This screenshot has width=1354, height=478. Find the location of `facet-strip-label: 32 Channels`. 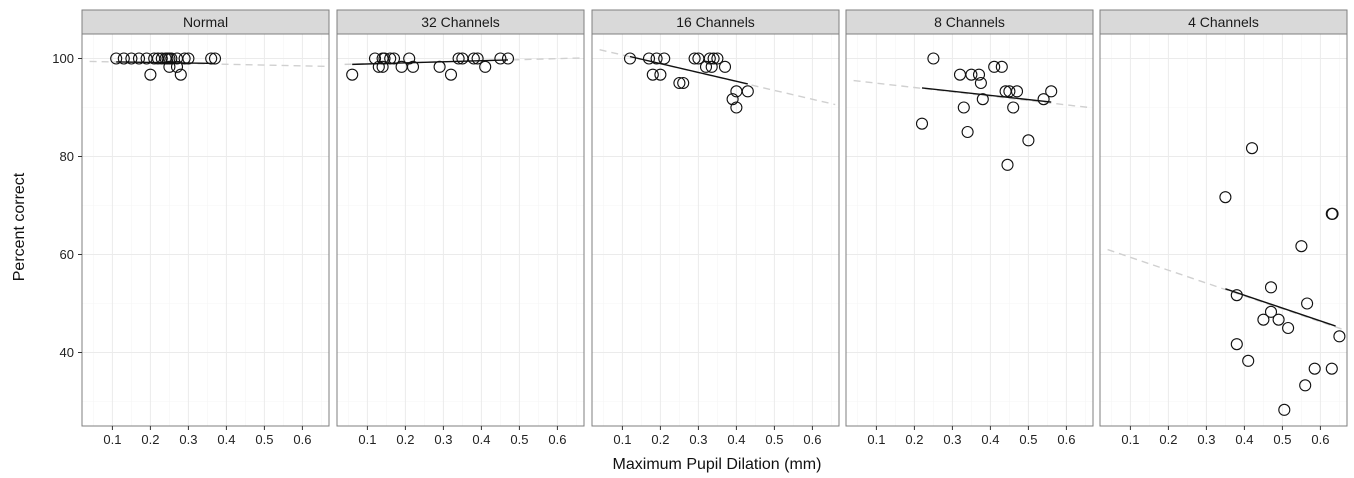

facet-strip-label: 32 Channels is located at coordinates (460, 22).